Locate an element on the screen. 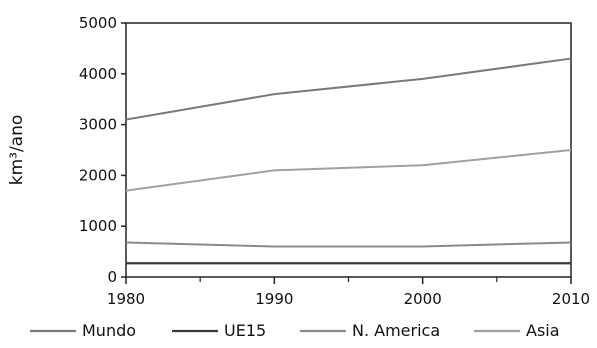  legend-label: N. America is located at coordinates (396, 330).